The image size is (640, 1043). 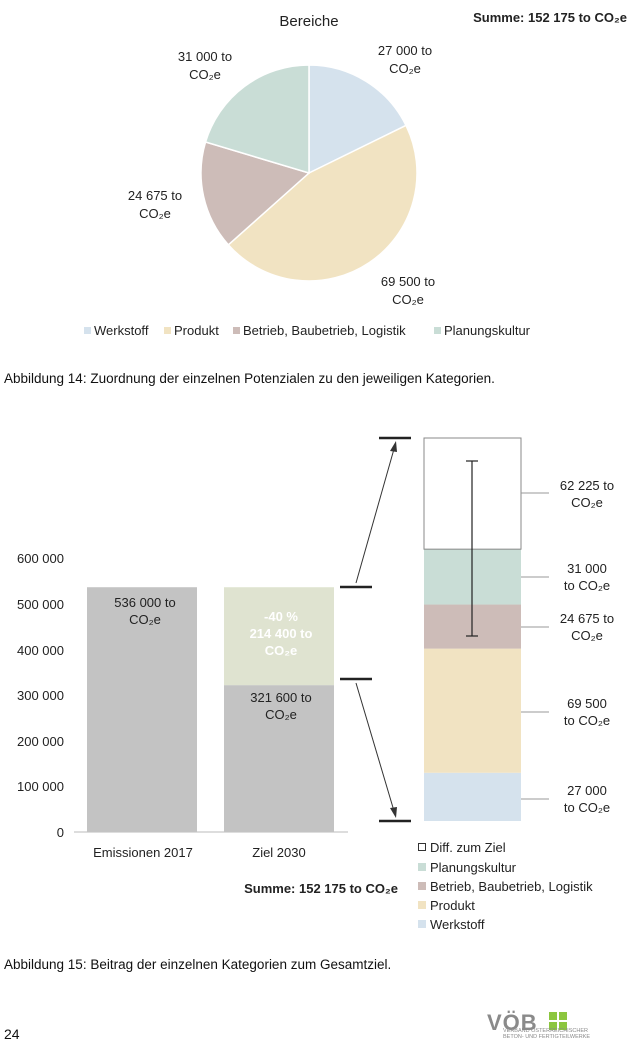 I want to click on bar-reduction, so click(x=279, y=636).